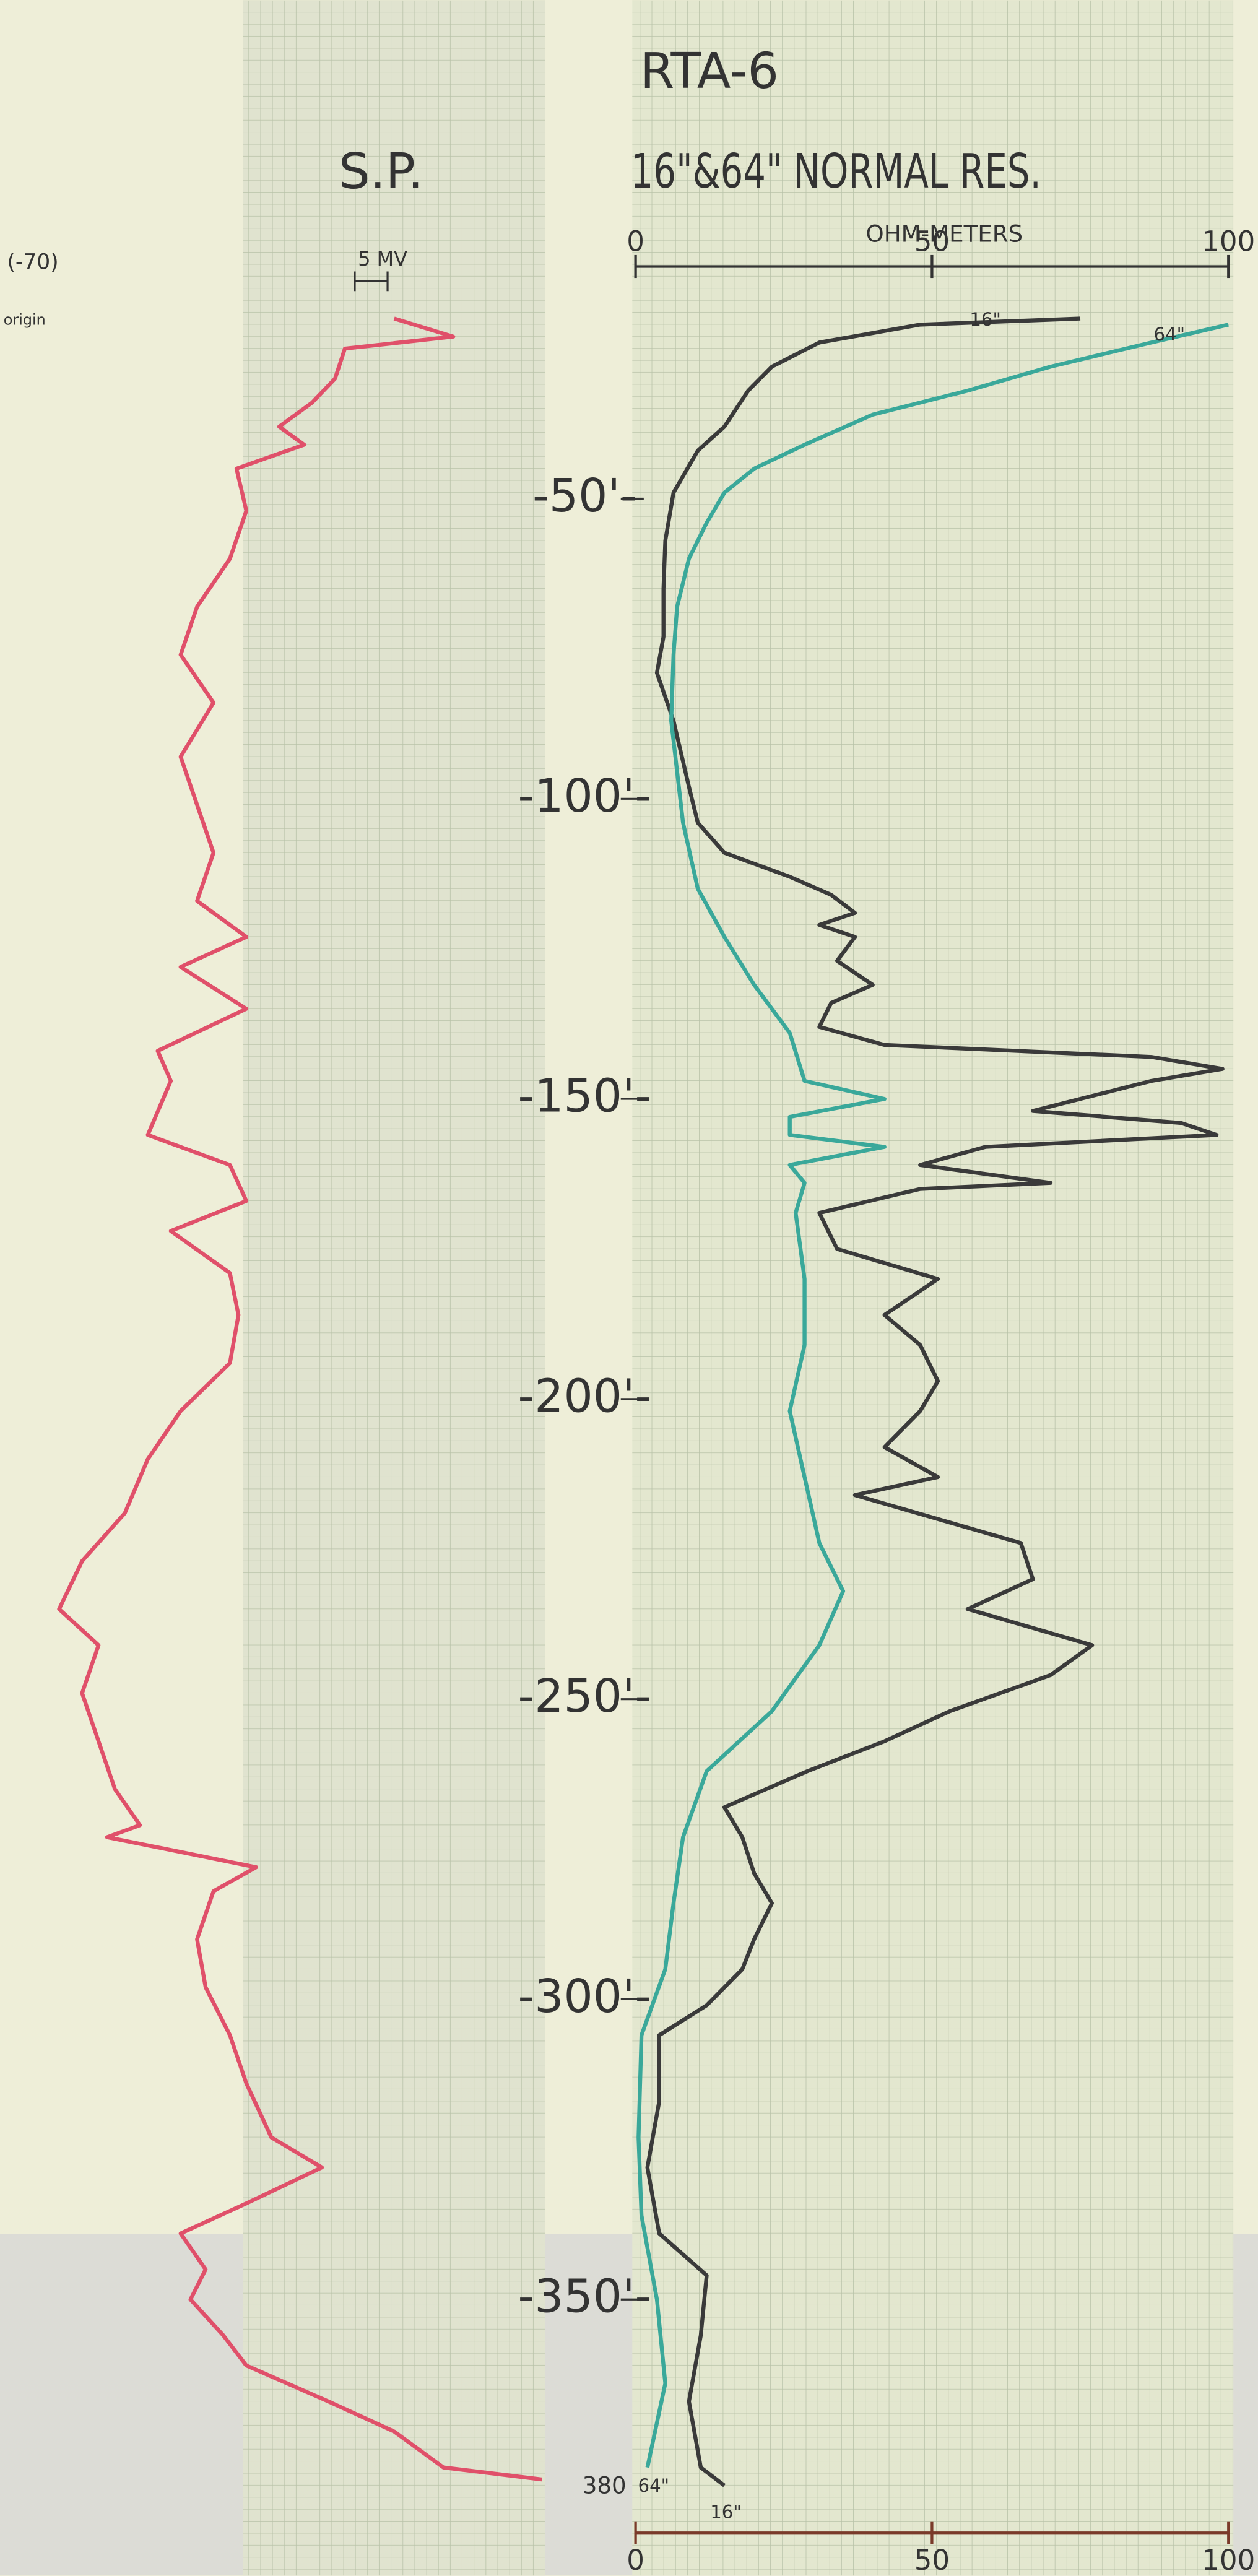 The width and height of the screenshot is (1258, 2576). What do you see at coordinates (584, 796) in the screenshot?
I see `y-tick-label: -100'-` at bounding box center [584, 796].